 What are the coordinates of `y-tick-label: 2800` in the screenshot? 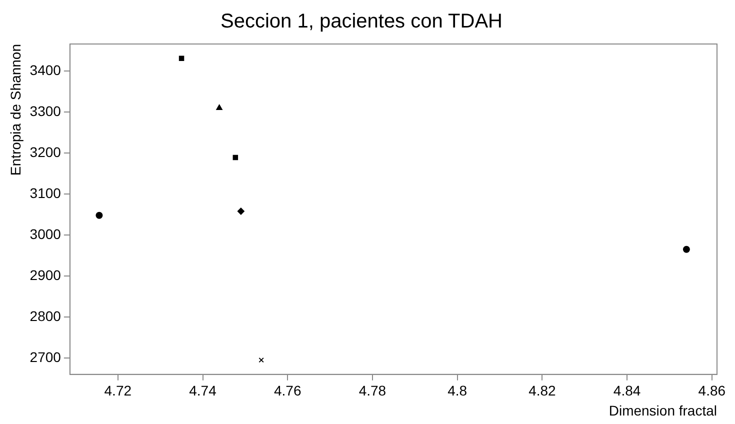 It's located at (46, 316).